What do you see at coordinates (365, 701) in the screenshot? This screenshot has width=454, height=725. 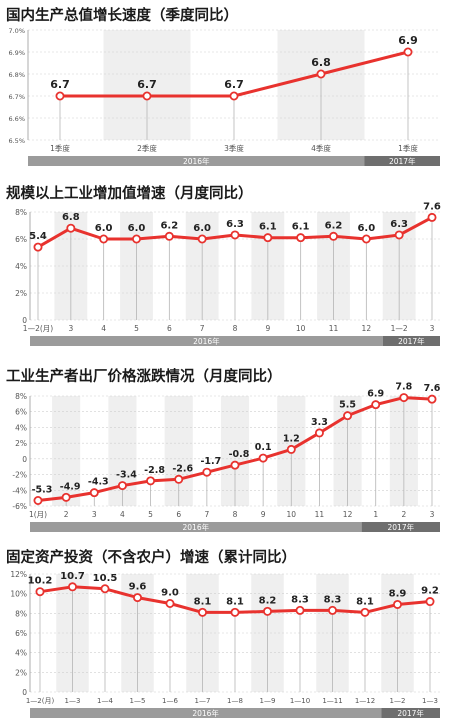 I see `category-label: 1—12` at bounding box center [365, 701].